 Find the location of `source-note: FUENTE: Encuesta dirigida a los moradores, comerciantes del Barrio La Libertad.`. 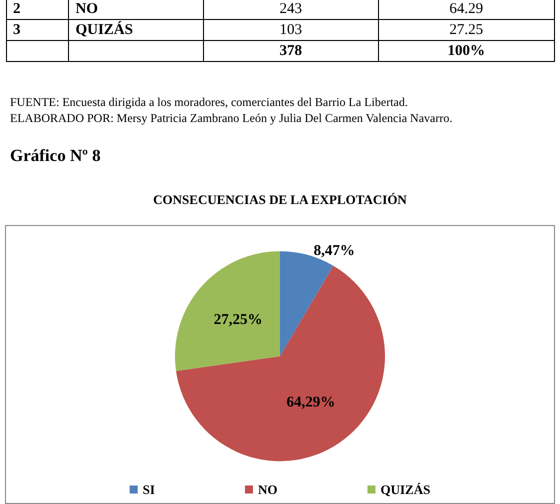

source-note: FUENTE: Encuesta dirigida a los moradores, comerciantes del Barrio La Libertad. is located at coordinates (209, 102).